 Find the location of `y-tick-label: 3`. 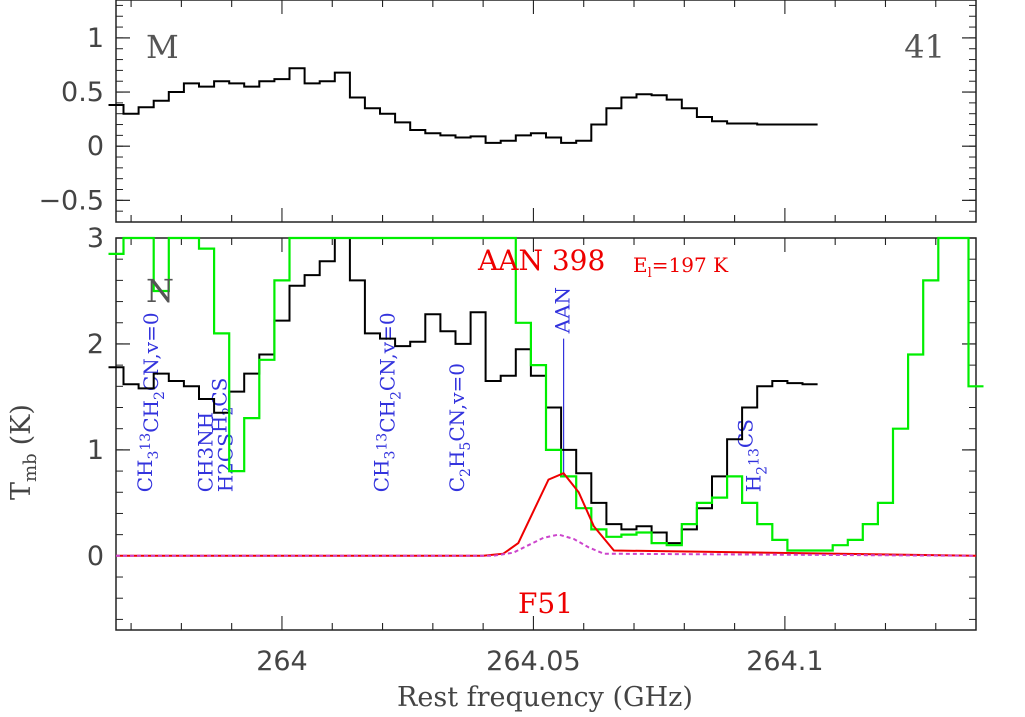

y-tick-label: 3 is located at coordinates (95, 238).